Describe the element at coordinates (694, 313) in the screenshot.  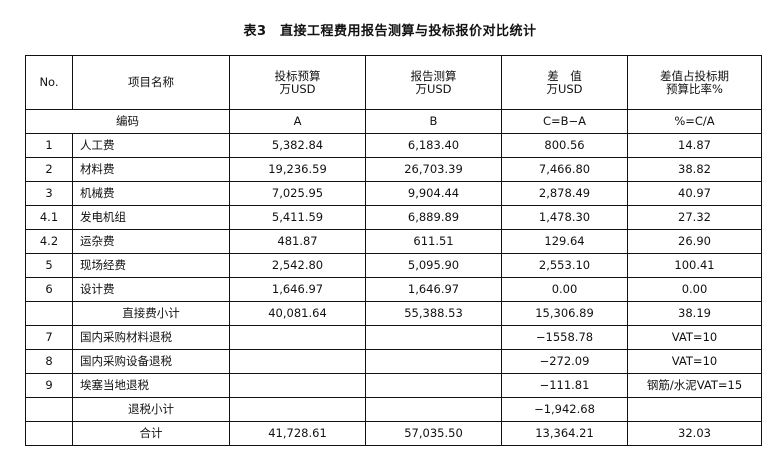
I see `cell-d: 38.19` at that location.